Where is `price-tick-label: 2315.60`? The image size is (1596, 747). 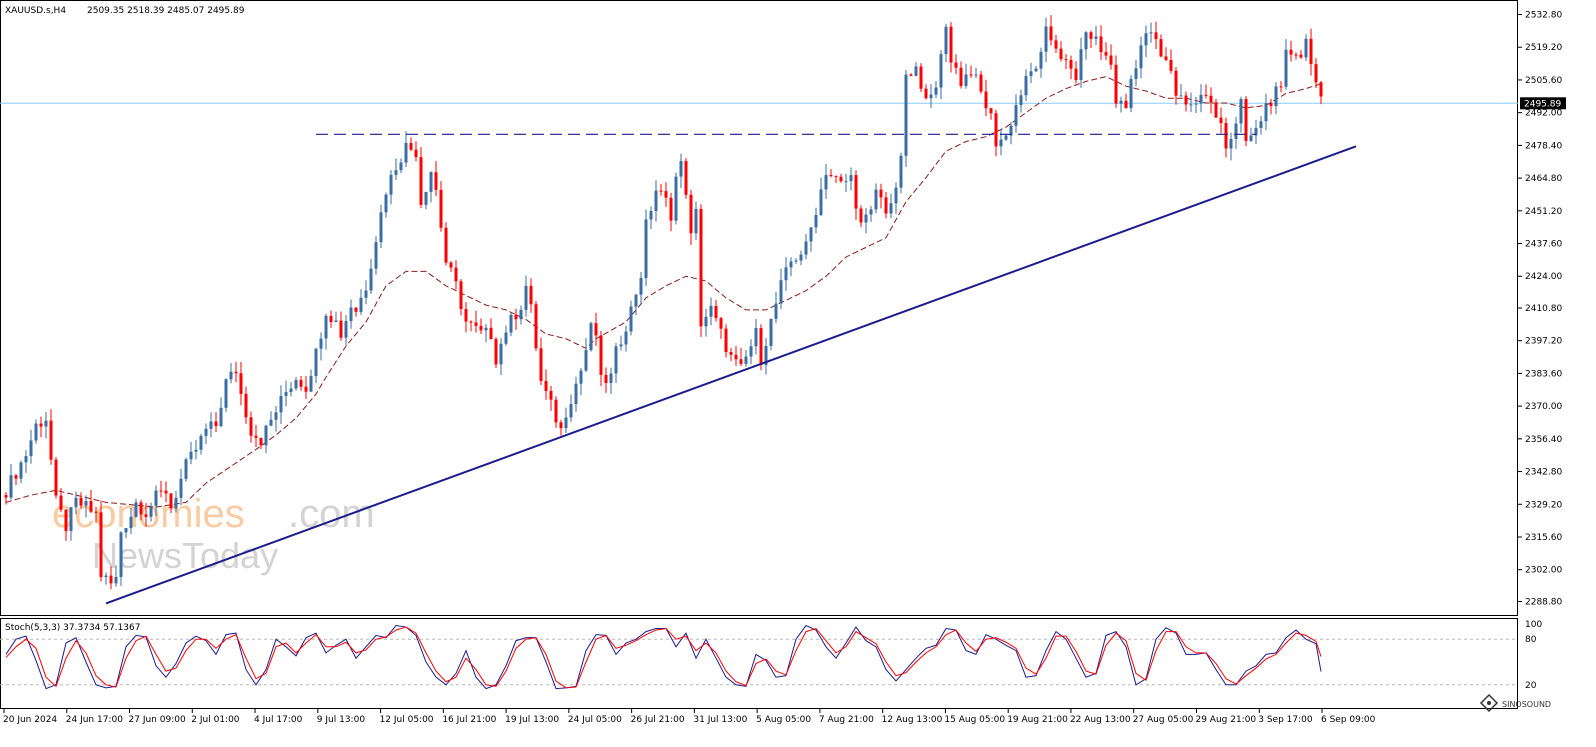 price-tick-label: 2315.60 is located at coordinates (1543, 538).